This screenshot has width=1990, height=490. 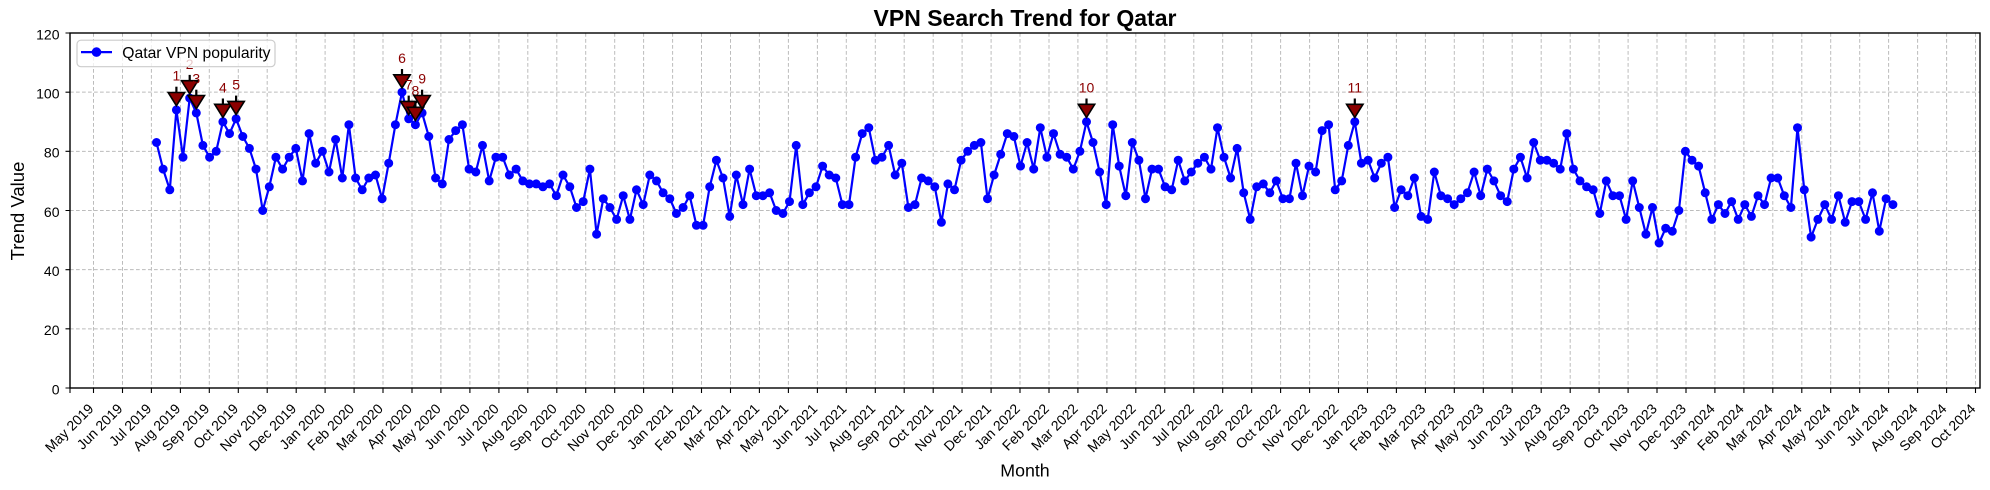 What do you see at coordinates (177, 76) in the screenshot?
I see `svg-text: 1` at bounding box center [177, 76].